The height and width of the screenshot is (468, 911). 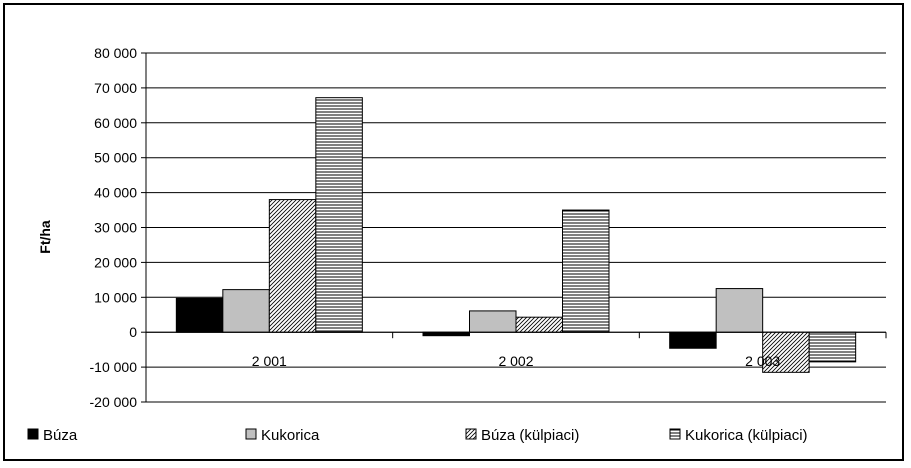 I want to click on bar-b-za-k-lpiaci--0, so click(x=292, y=266).